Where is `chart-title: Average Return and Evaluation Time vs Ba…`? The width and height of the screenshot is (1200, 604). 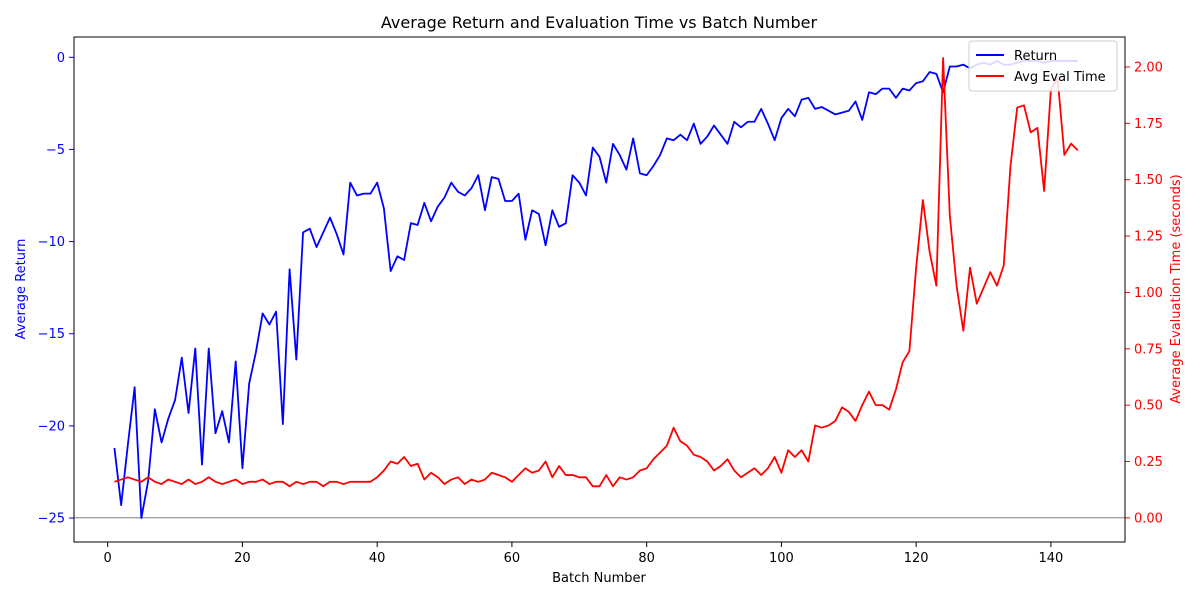
chart-title: Average Return and Evaluation Time vs Ba… is located at coordinates (599, 22).